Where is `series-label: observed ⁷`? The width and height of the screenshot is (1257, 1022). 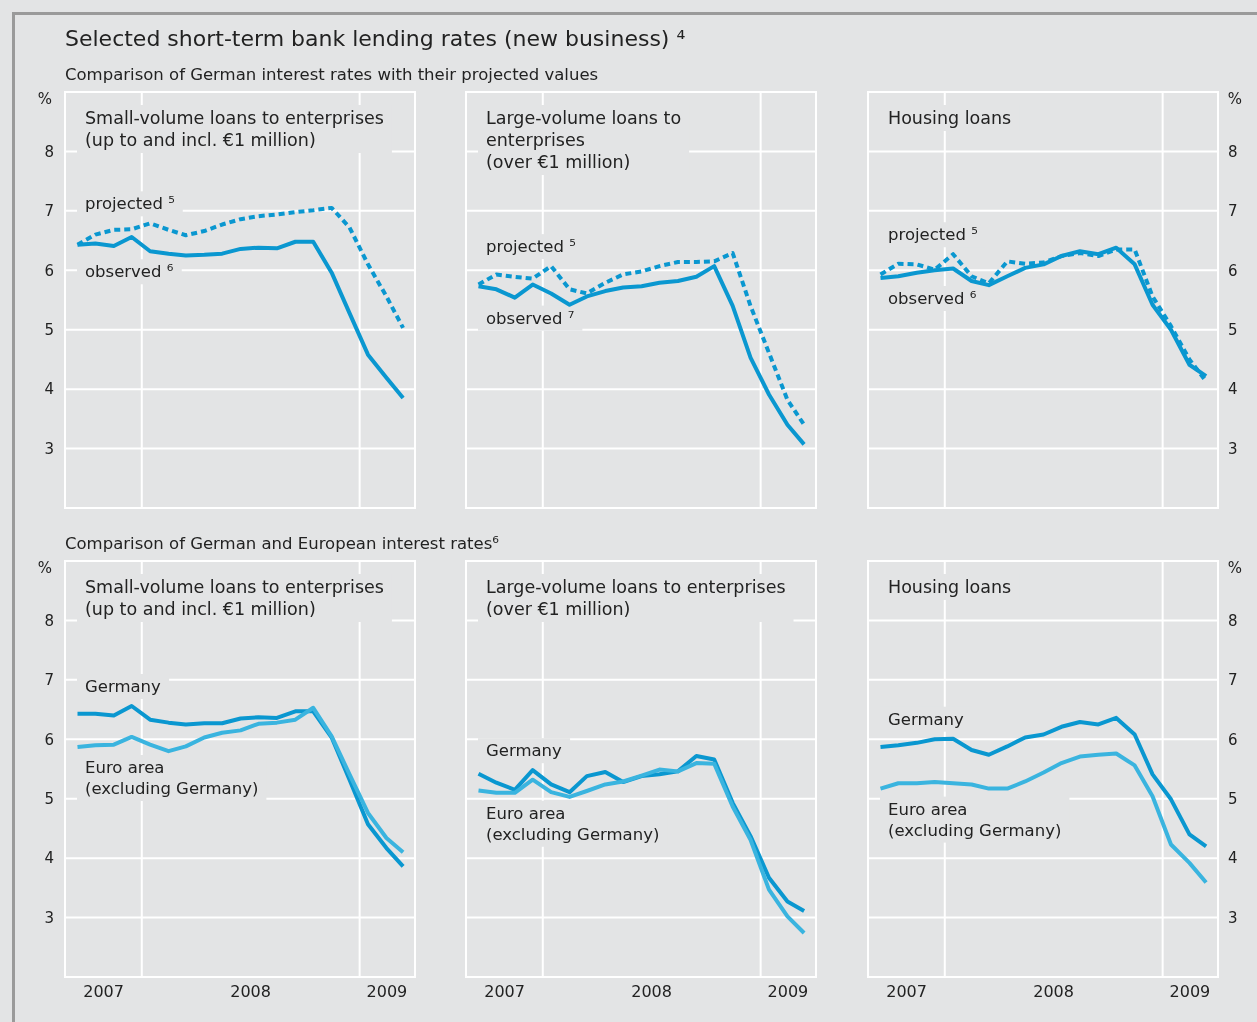
series-label: observed ⁷ is located at coordinates (530, 318).